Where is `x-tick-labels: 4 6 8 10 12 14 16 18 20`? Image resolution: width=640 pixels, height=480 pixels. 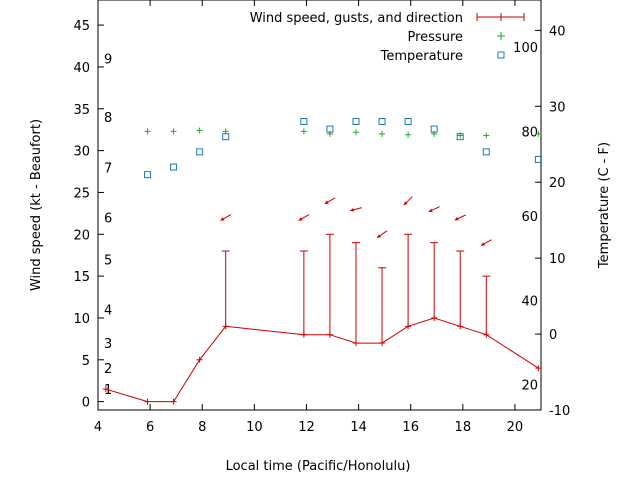 x-tick-labels: 4 6 8 10 12 14 16 18 20 is located at coordinates (308, 427).